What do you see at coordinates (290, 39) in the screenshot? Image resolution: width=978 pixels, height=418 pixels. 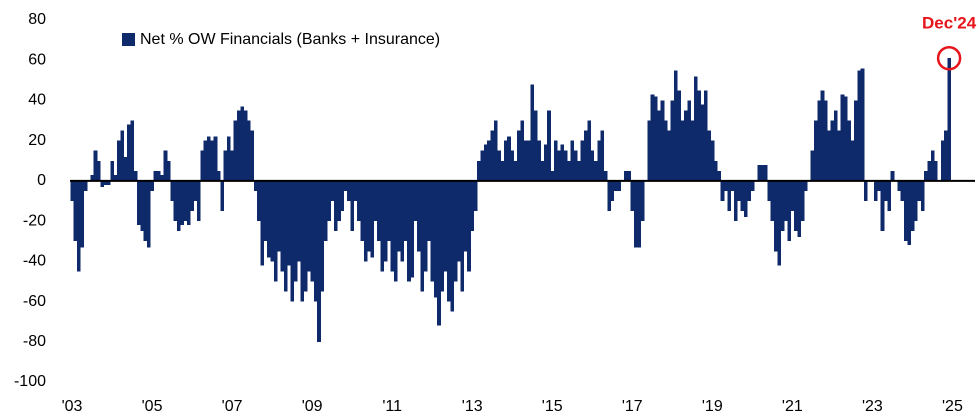 I see `legend-label: Net % OW Financials (Banks + Insurance)` at bounding box center [290, 39].